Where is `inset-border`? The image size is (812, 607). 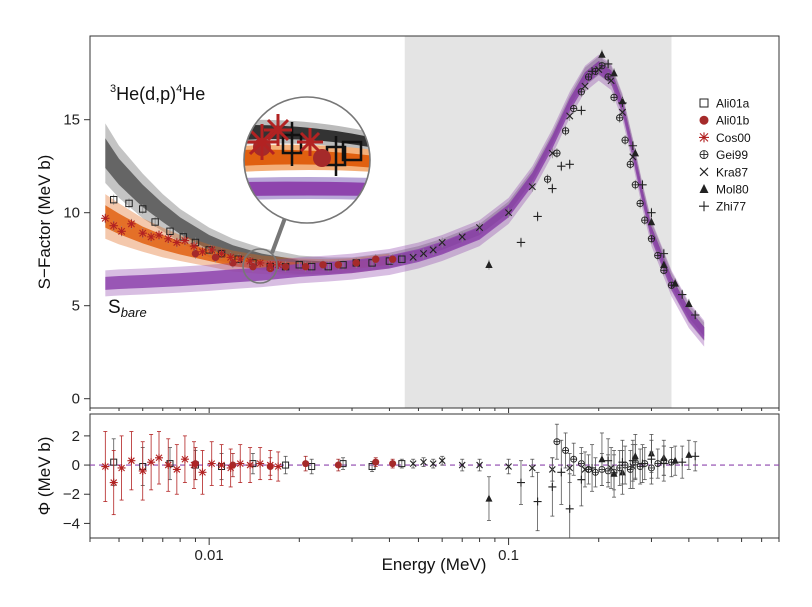
inset-border is located at coordinates (307, 160).